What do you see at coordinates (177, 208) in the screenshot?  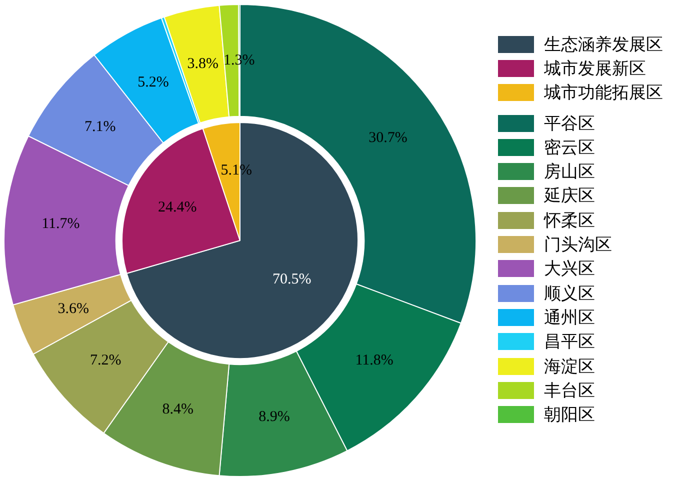 I see `data-label: 24.4%` at bounding box center [177, 208].